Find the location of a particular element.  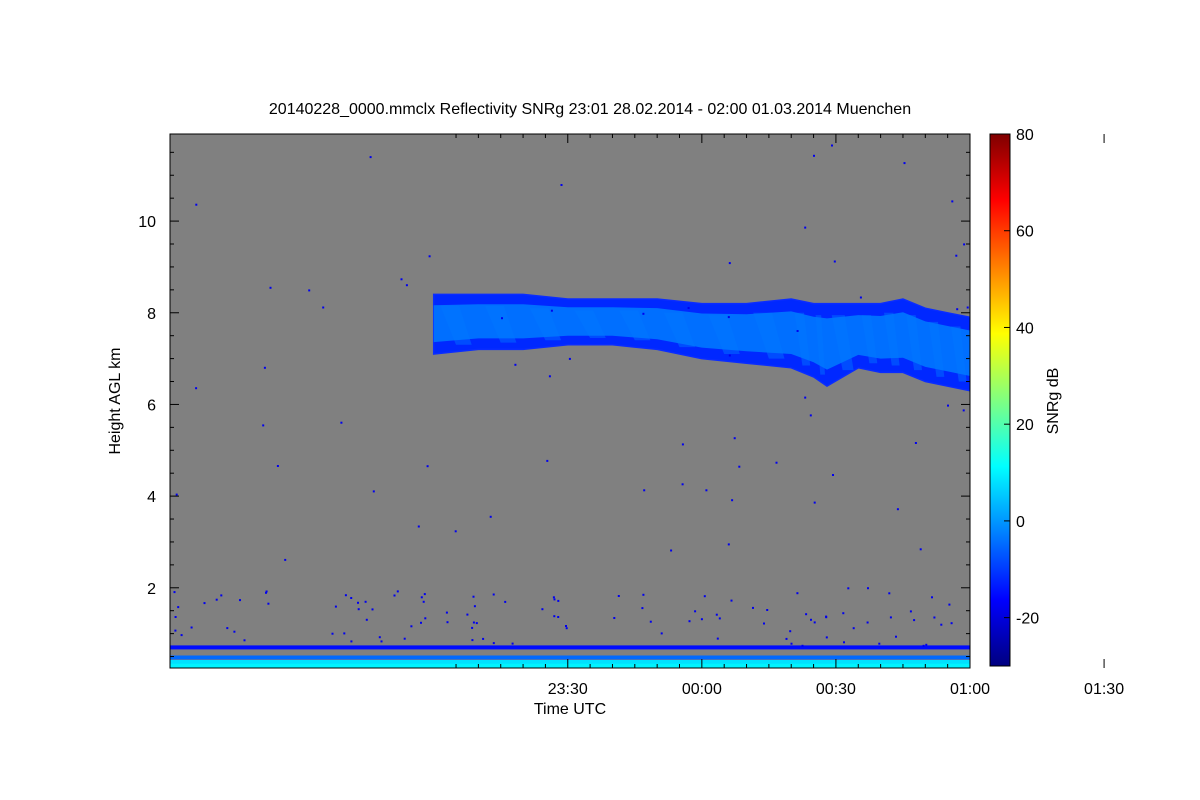

colorbar is located at coordinates (1000, 400).